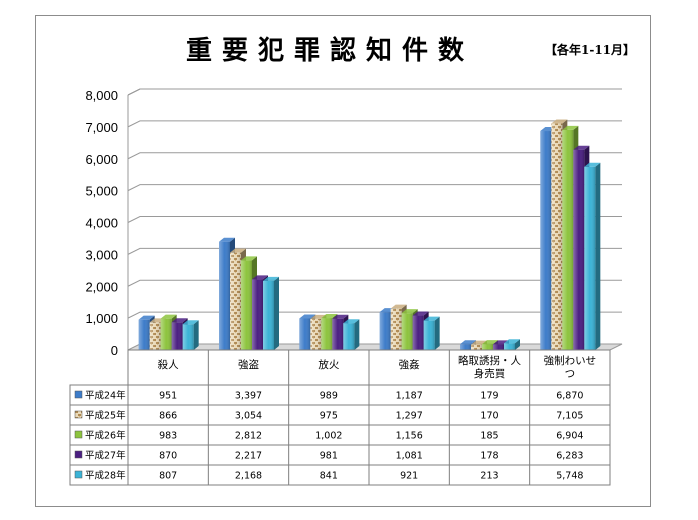  I want to click on data-label: 1,156, so click(409, 436).